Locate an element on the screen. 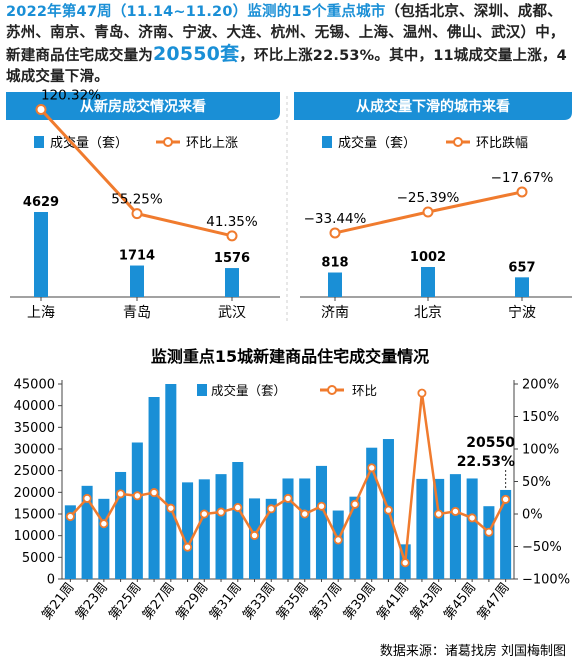 The height and width of the screenshot is (665, 579). panel1-legend-bar-swatch is located at coordinates (39, 142).